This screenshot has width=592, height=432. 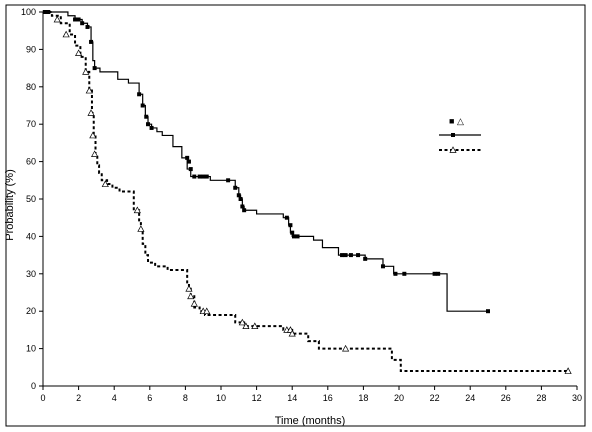 I want to click on legend-square-marker, so click(x=453, y=135).